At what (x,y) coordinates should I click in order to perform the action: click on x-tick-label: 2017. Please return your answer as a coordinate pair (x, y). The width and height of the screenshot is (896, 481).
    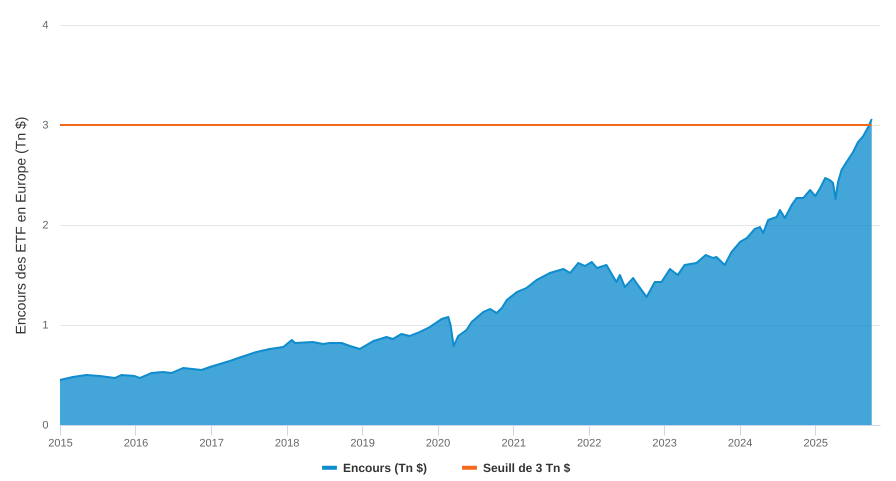
    Looking at the image, I should click on (211, 444).